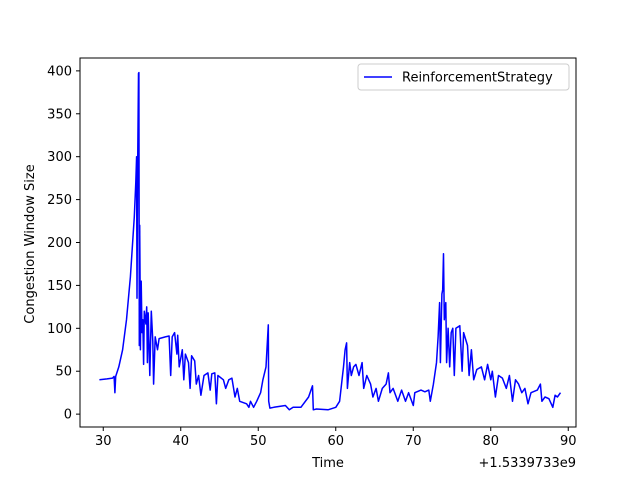 The height and width of the screenshot is (480, 640). Describe the element at coordinates (59, 114) in the screenshot. I see `y-tick-label: 350` at that location.